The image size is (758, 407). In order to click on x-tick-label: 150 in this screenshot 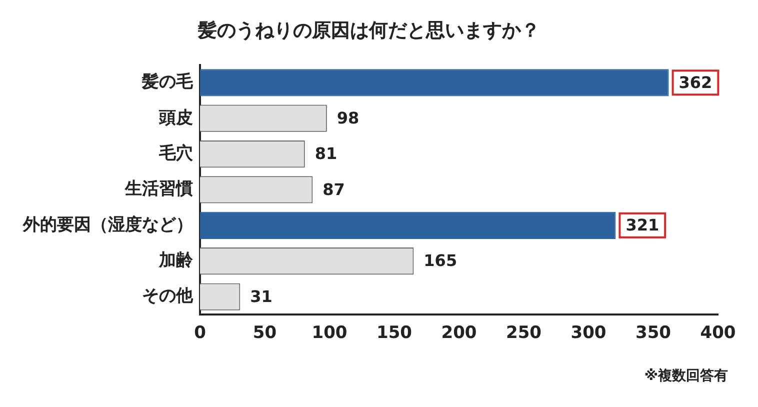, I will do `click(394, 333)`.